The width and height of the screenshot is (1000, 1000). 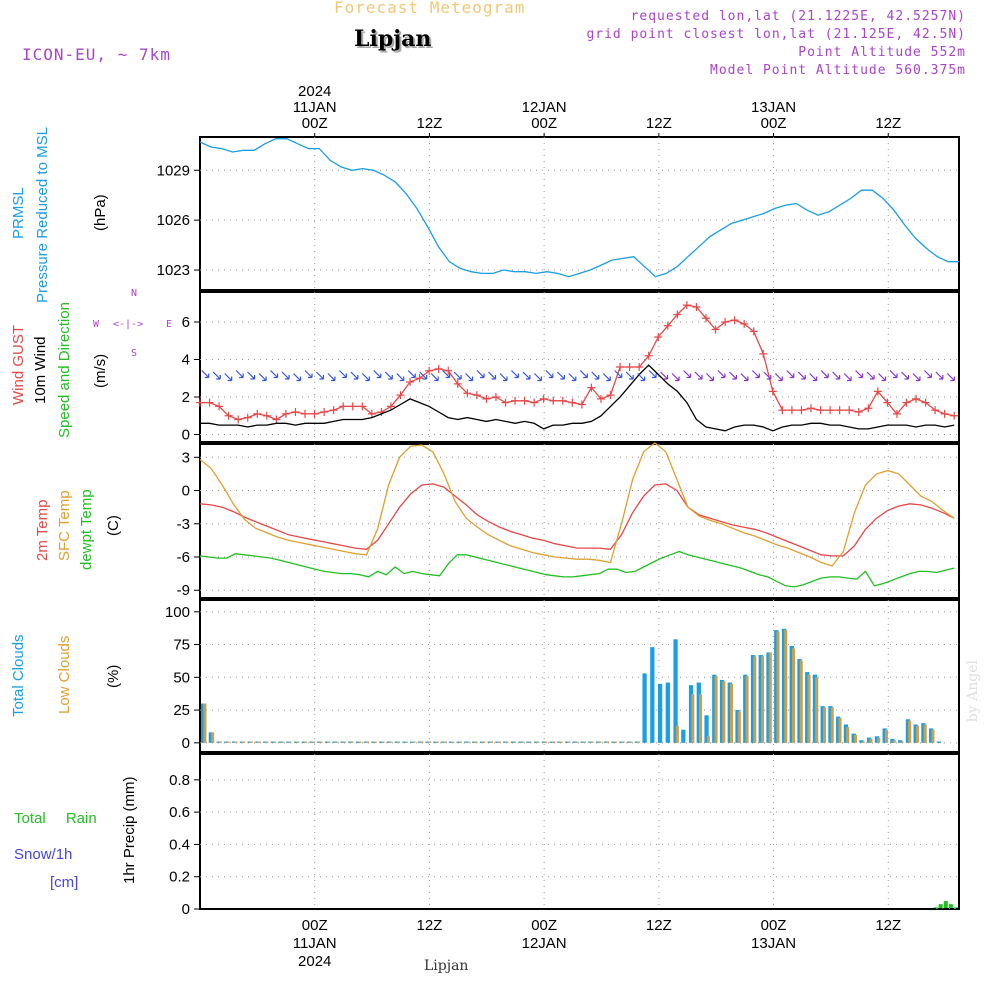 I want to click on snow-unit-label: [cm], so click(x=64, y=882).